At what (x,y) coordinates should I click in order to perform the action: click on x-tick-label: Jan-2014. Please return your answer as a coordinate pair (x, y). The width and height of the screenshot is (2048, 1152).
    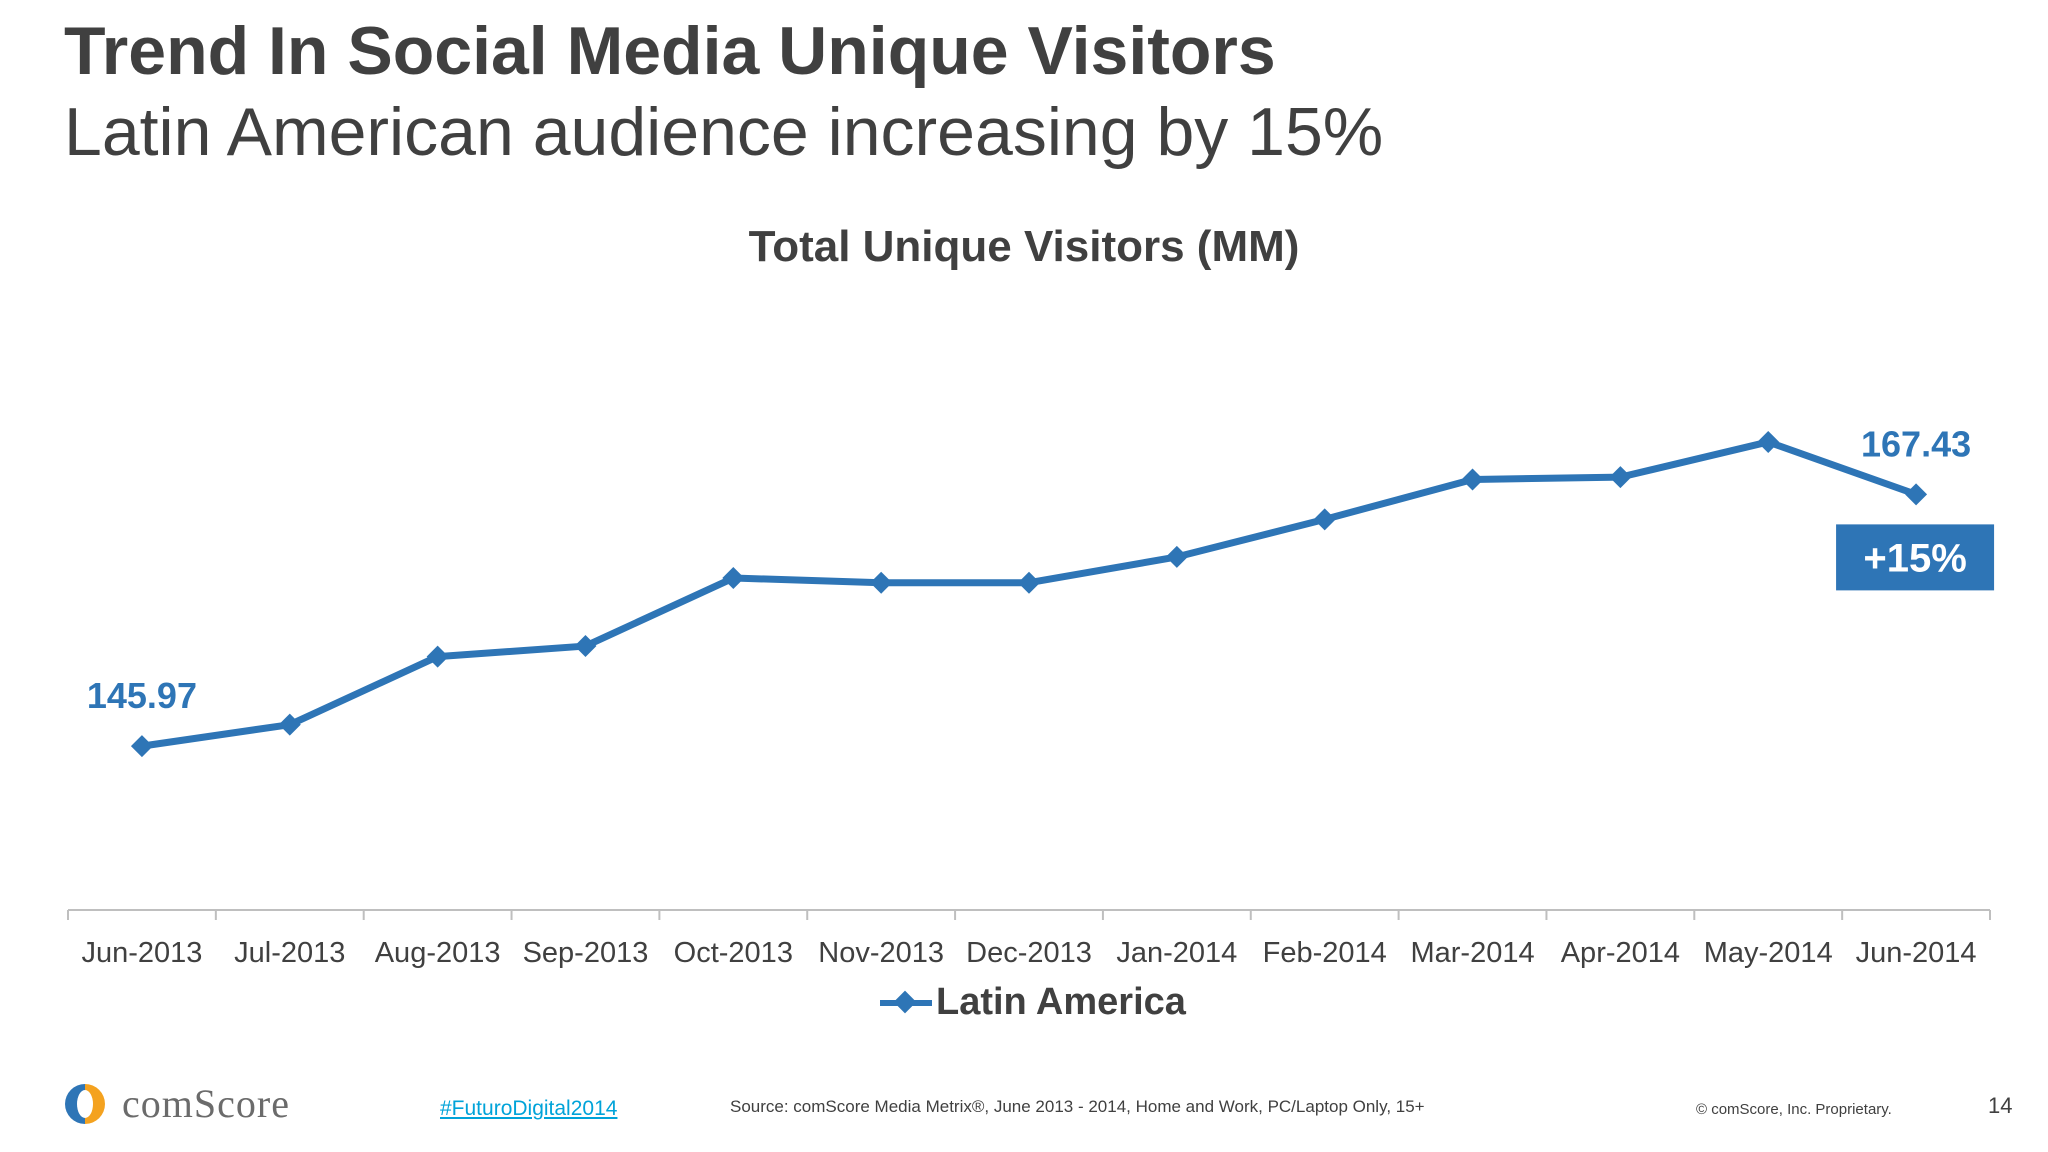
    Looking at the image, I should click on (1176, 953).